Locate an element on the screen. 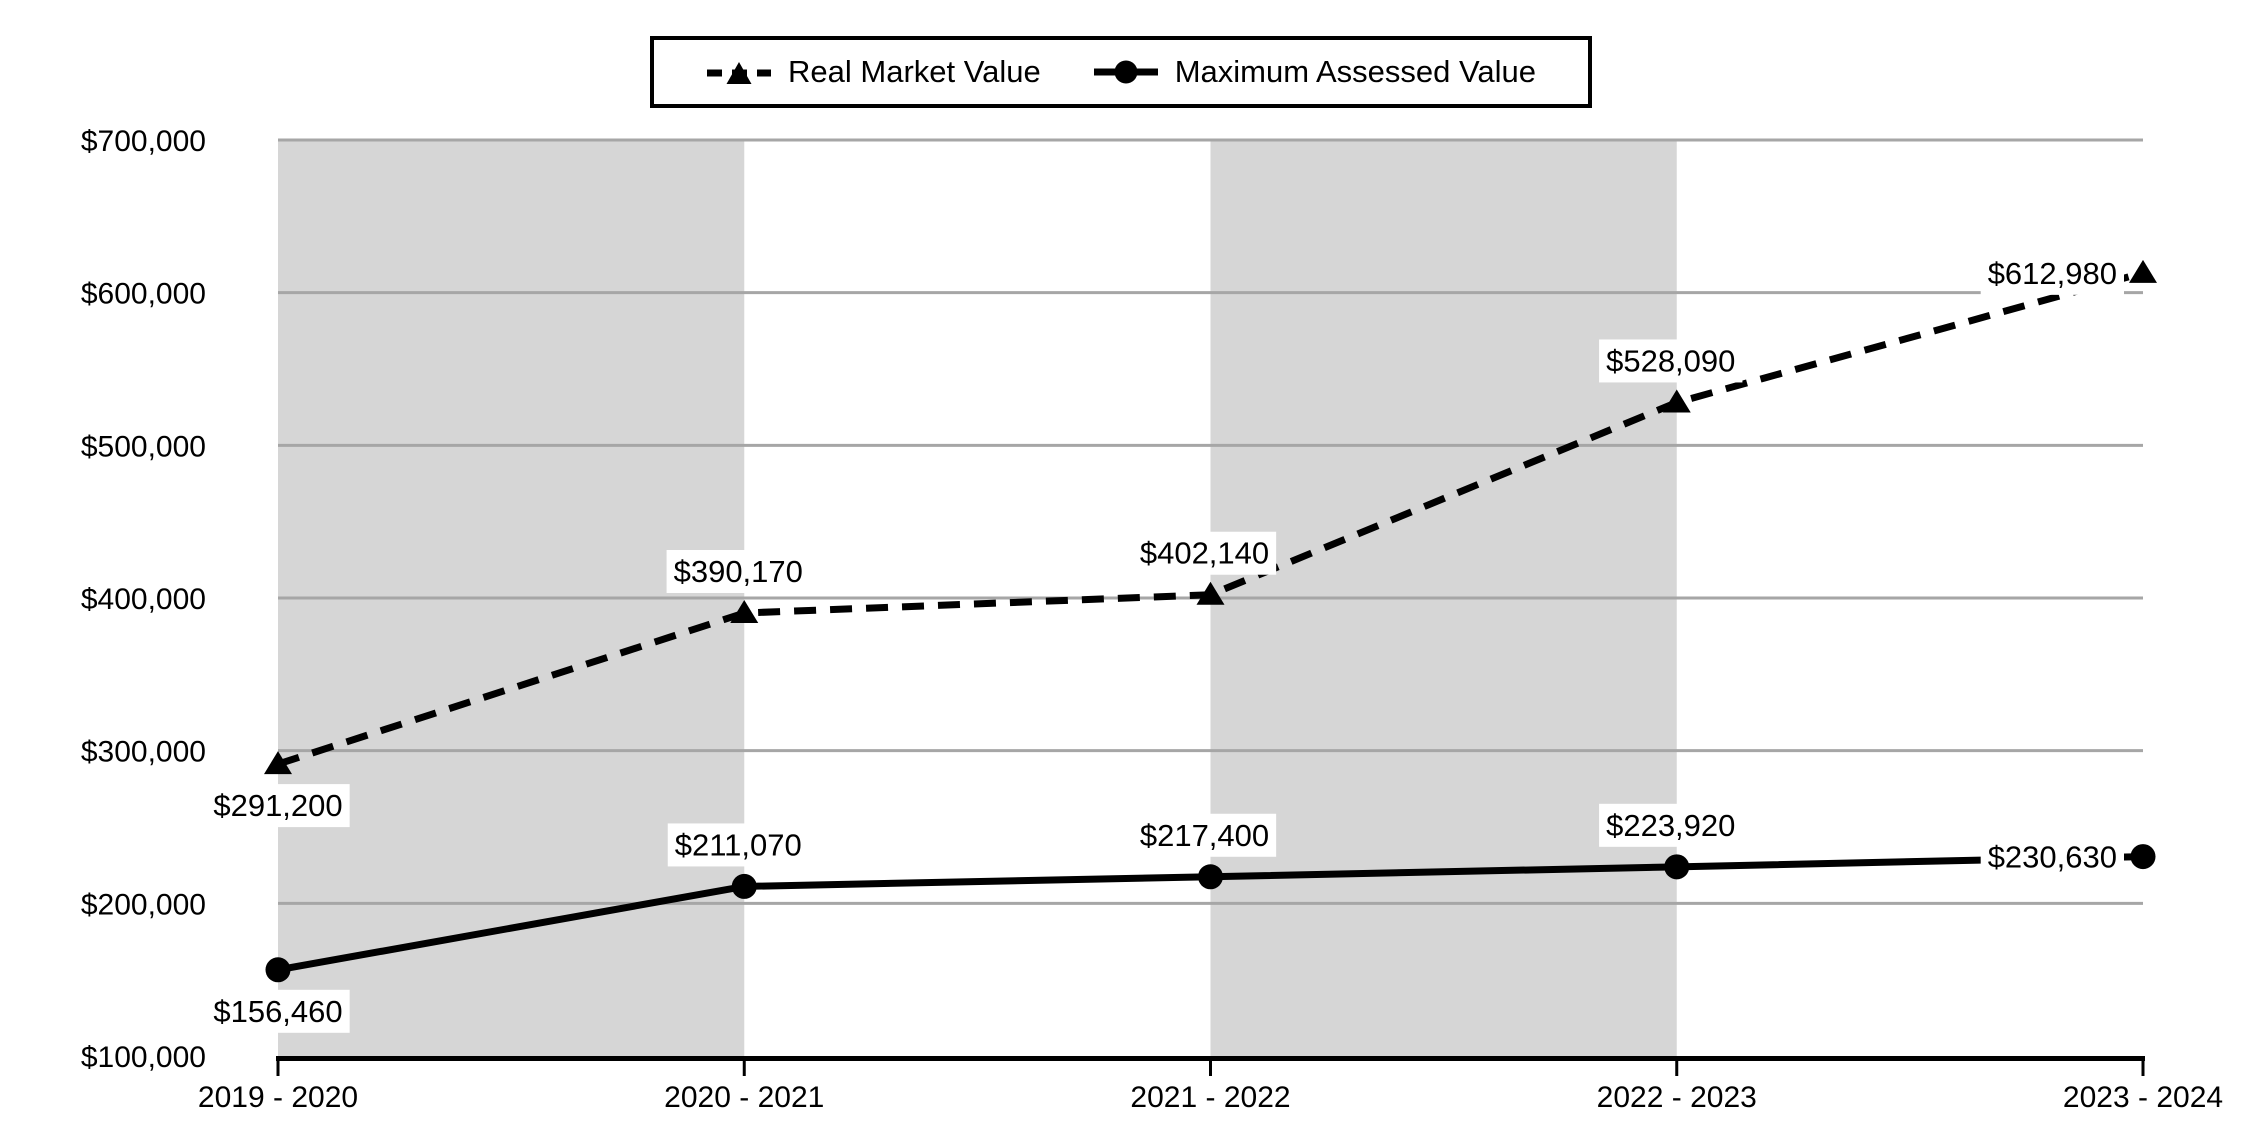 The width and height of the screenshot is (2250, 1140). y-axis-tick-label: $300,000 is located at coordinates (143, 752).